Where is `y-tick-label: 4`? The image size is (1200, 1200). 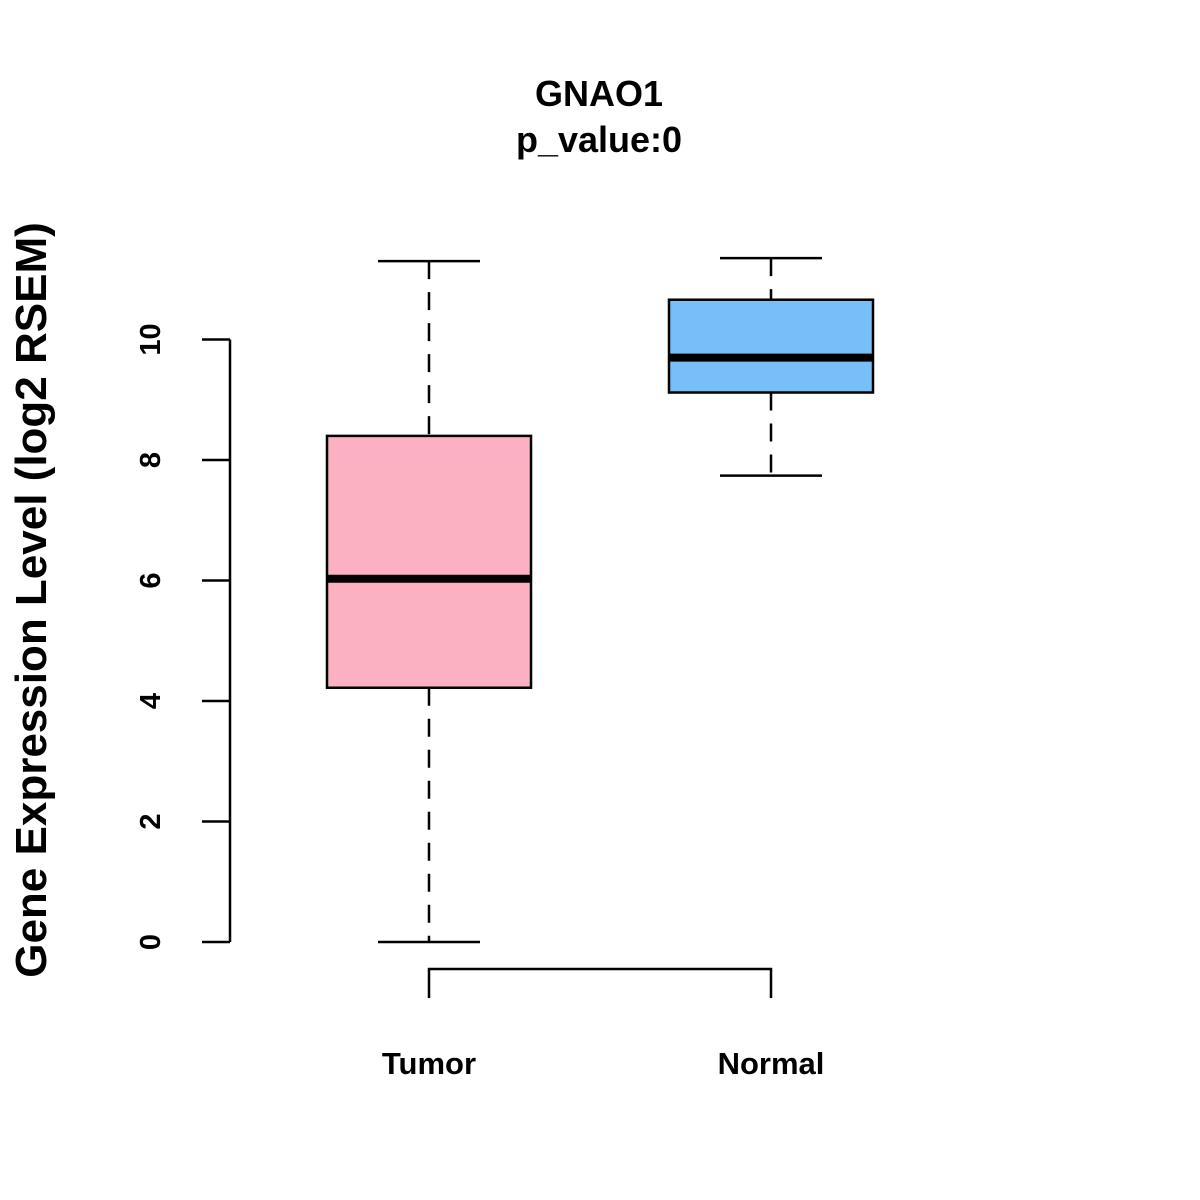
y-tick-label: 4 is located at coordinates (151, 701).